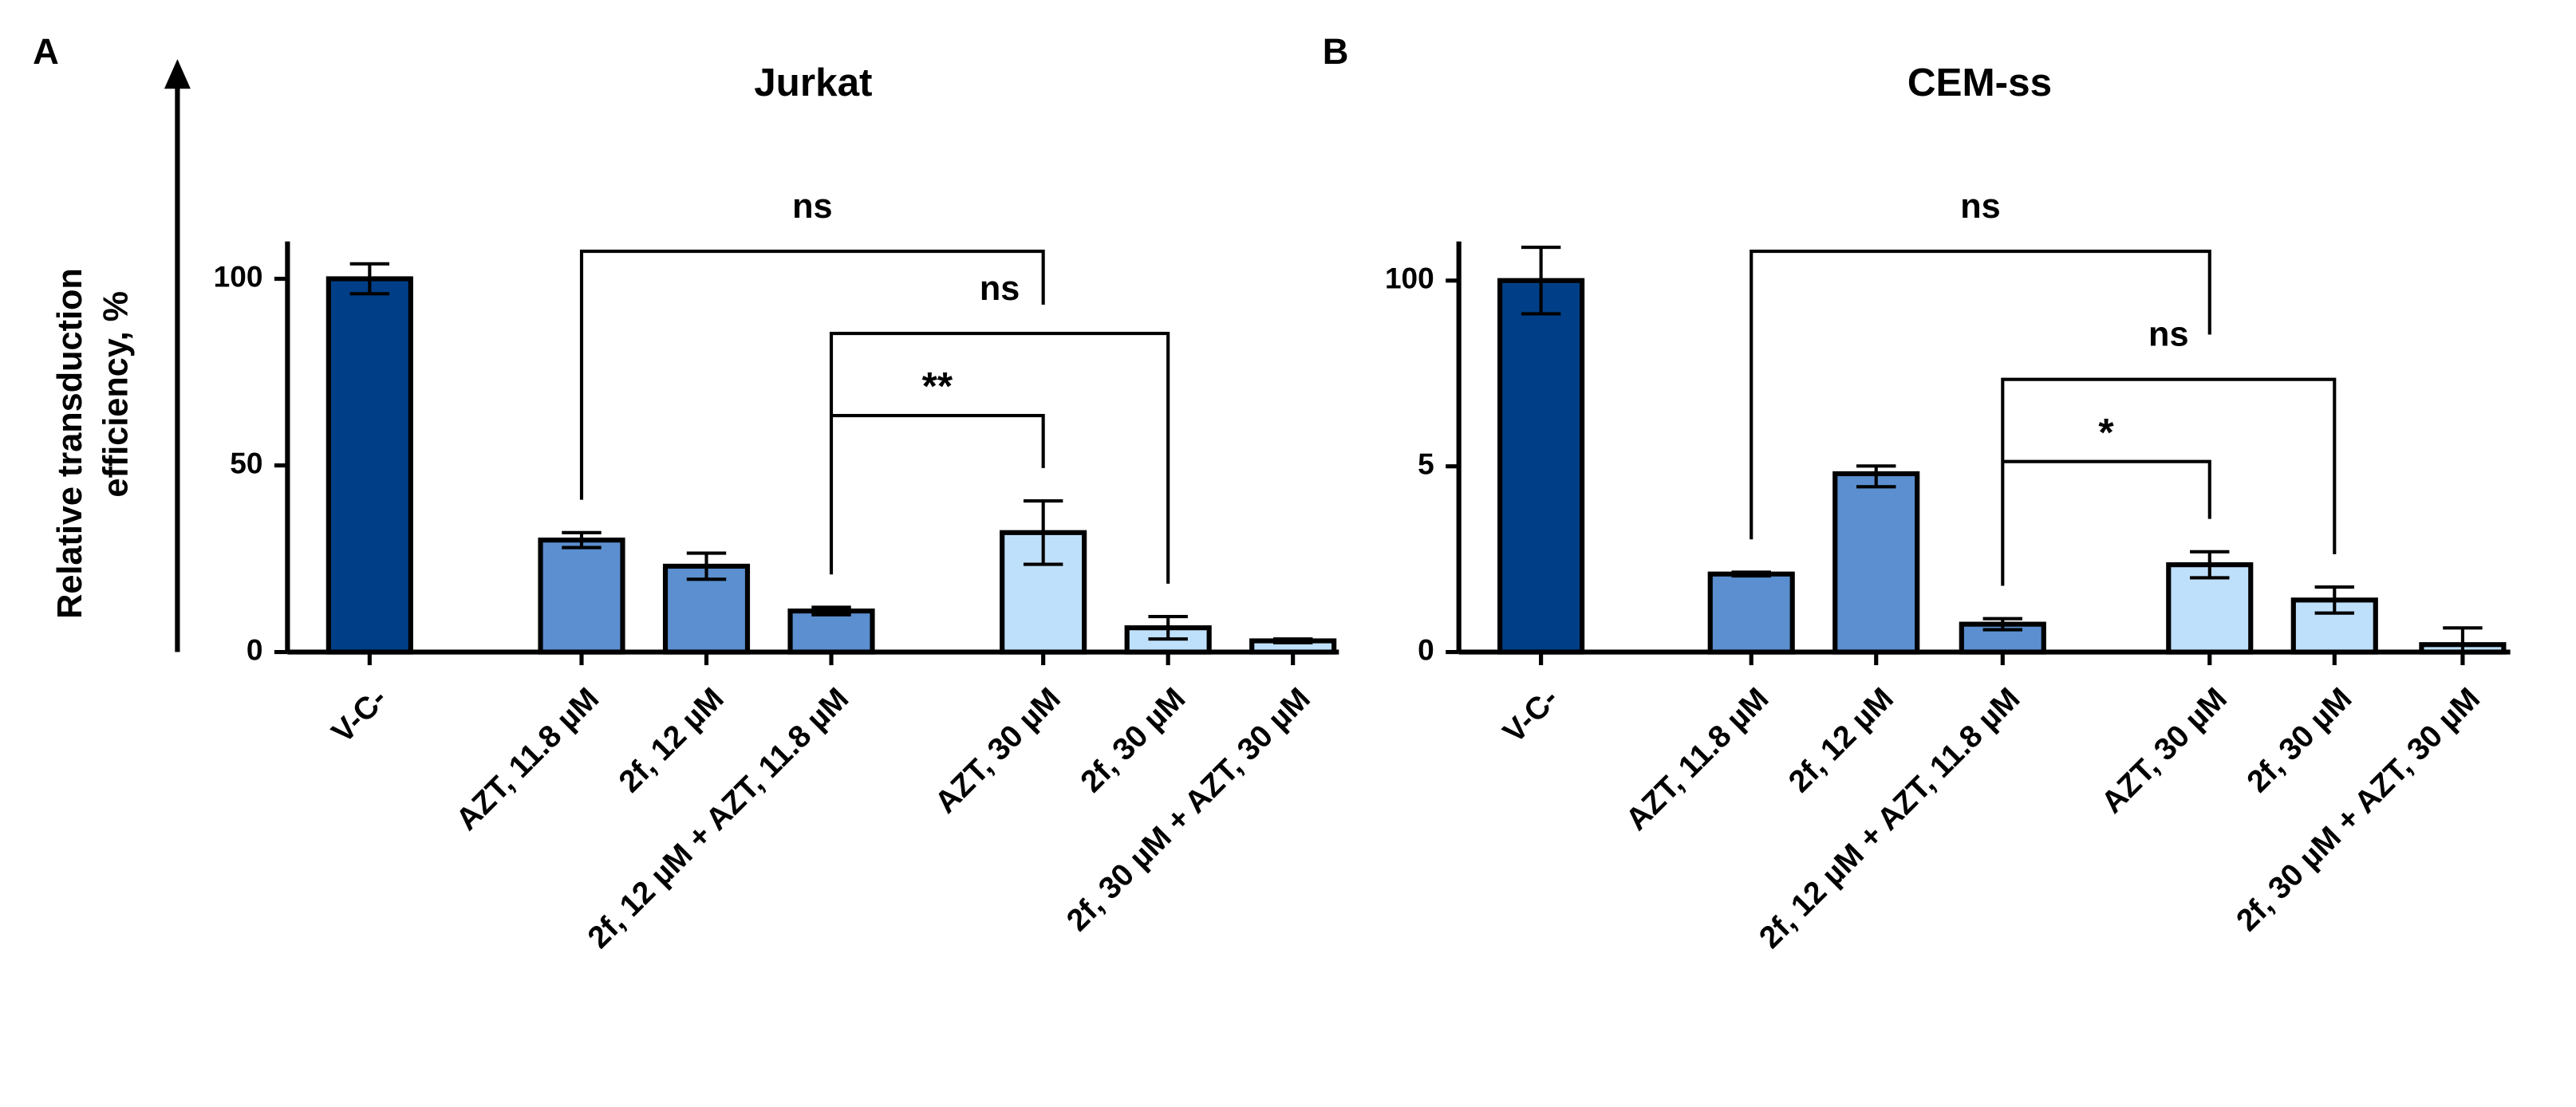 Image resolution: width=2576 pixels, height=1107 pixels. What do you see at coordinates (1336, 51) in the screenshot?
I see `panel-label: B` at bounding box center [1336, 51].